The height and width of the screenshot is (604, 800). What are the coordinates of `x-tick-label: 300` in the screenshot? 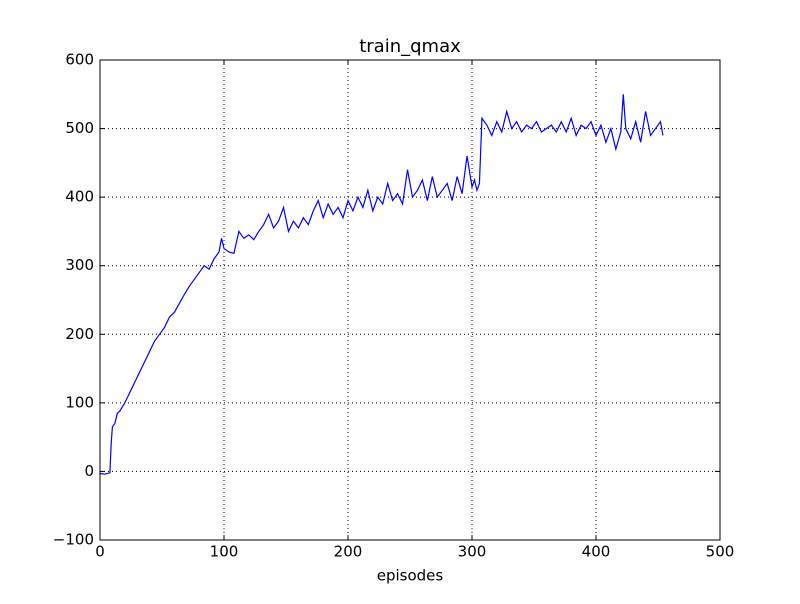 It's located at (472, 552).